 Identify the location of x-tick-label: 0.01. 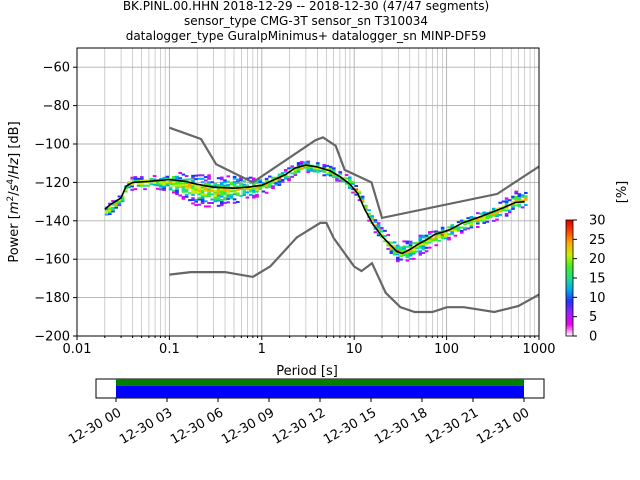
(77, 349).